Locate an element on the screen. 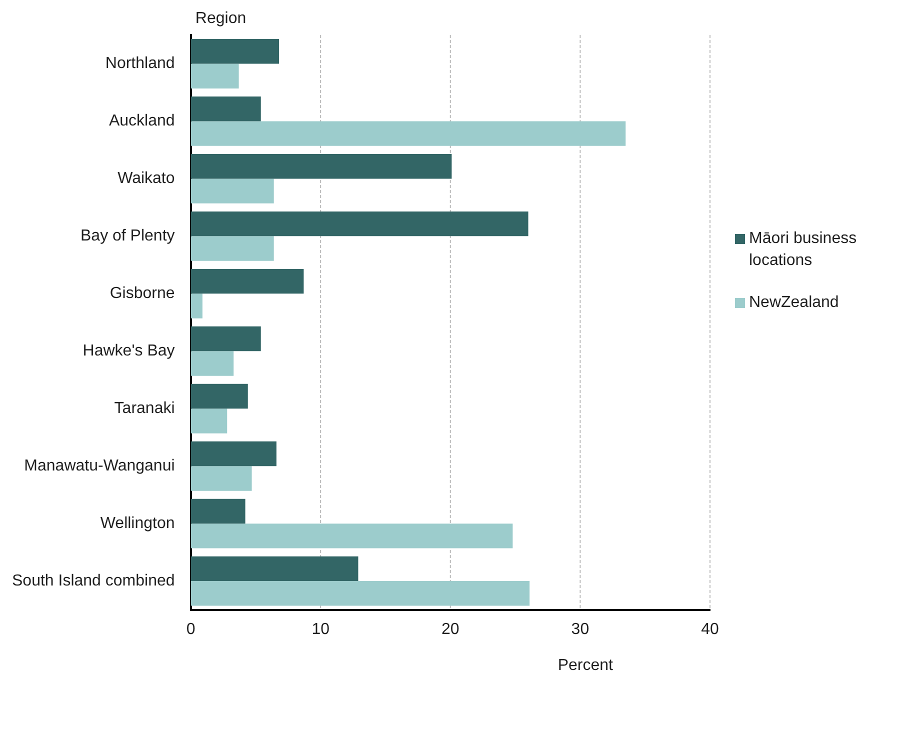 This screenshot has width=900, height=744. x-tick-label: 30 is located at coordinates (580, 629).